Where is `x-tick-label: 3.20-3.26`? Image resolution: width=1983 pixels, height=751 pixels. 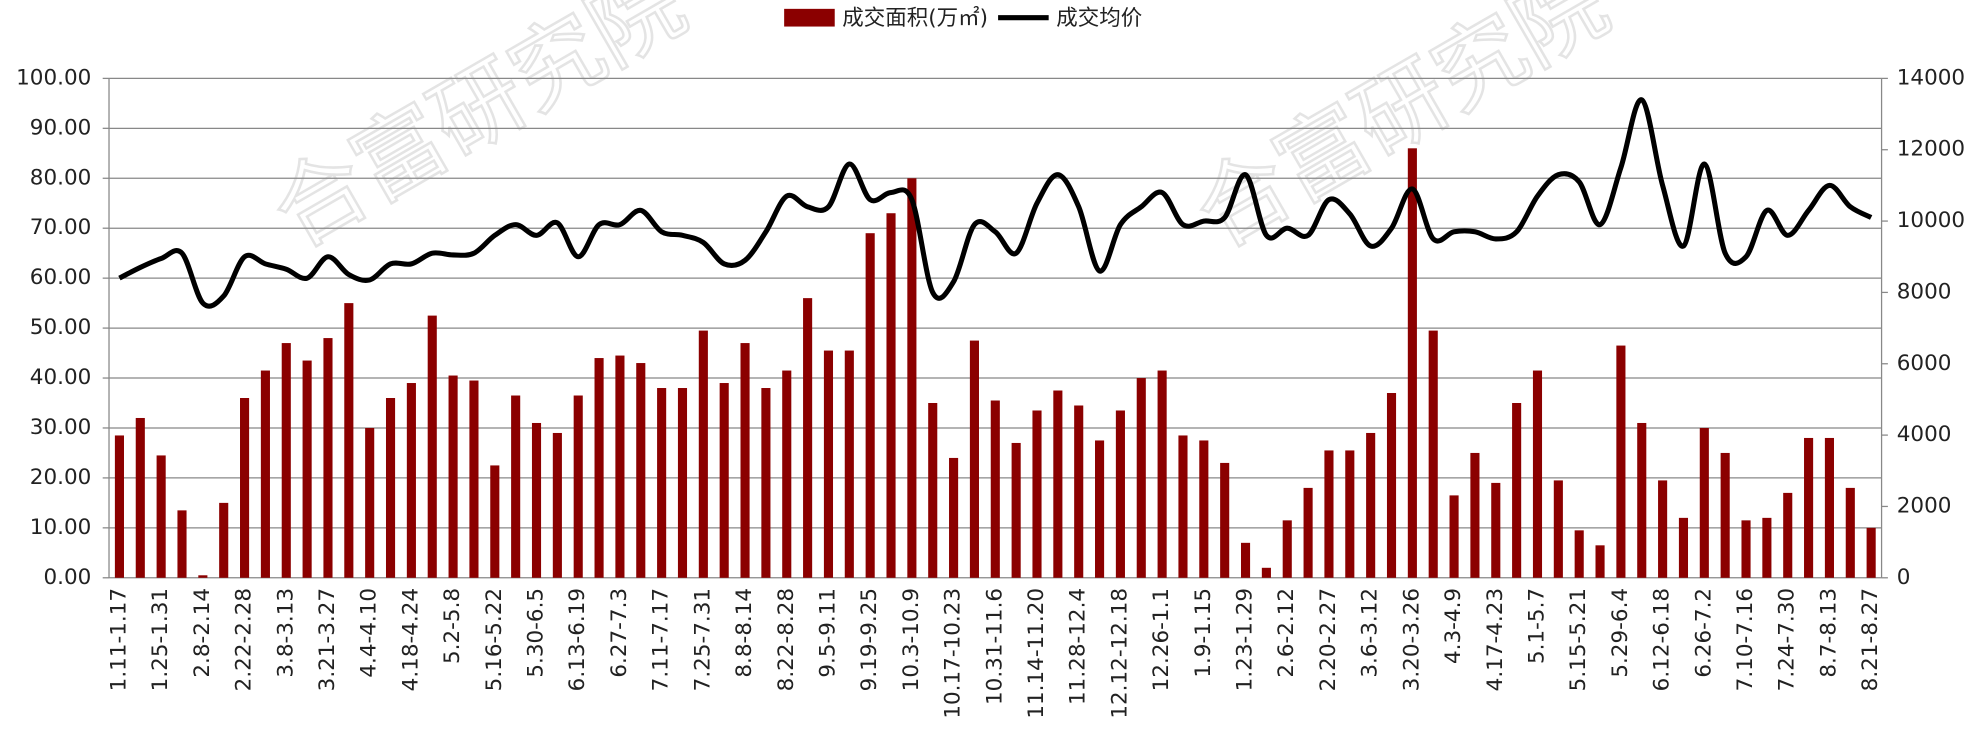
x-tick-label: 3.20-3.26 is located at coordinates (1411, 639).